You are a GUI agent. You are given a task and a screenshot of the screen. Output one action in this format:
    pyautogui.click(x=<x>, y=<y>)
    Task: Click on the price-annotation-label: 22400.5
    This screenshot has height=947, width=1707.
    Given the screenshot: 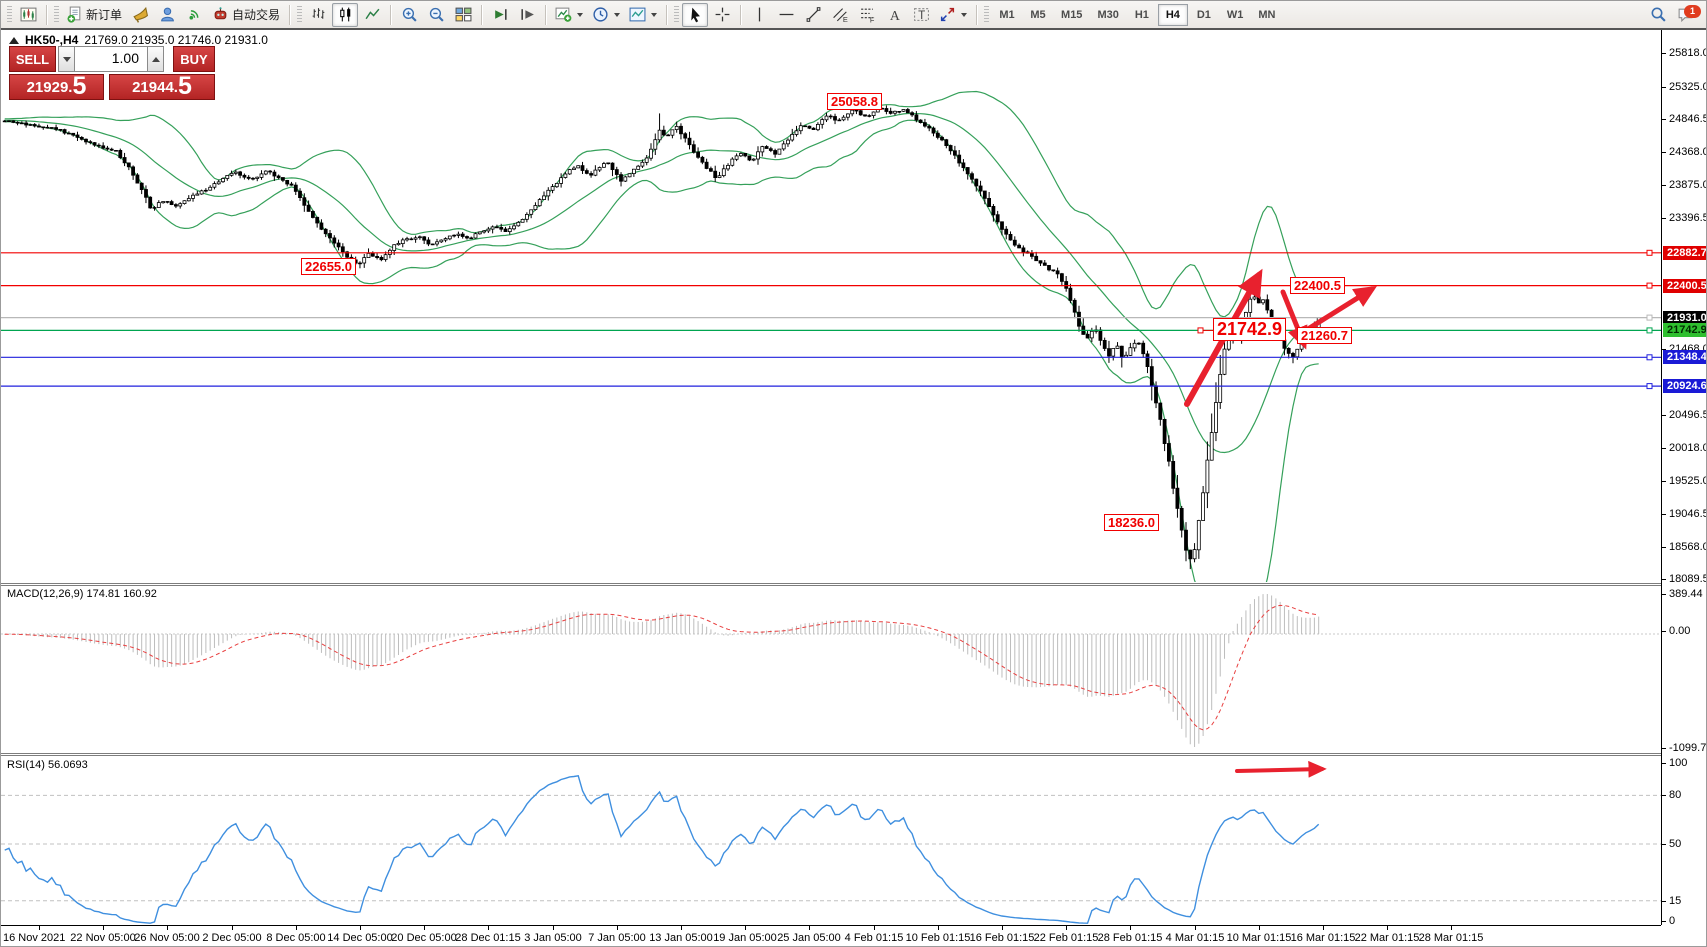 What is the action you would take?
    pyautogui.click(x=1317, y=285)
    